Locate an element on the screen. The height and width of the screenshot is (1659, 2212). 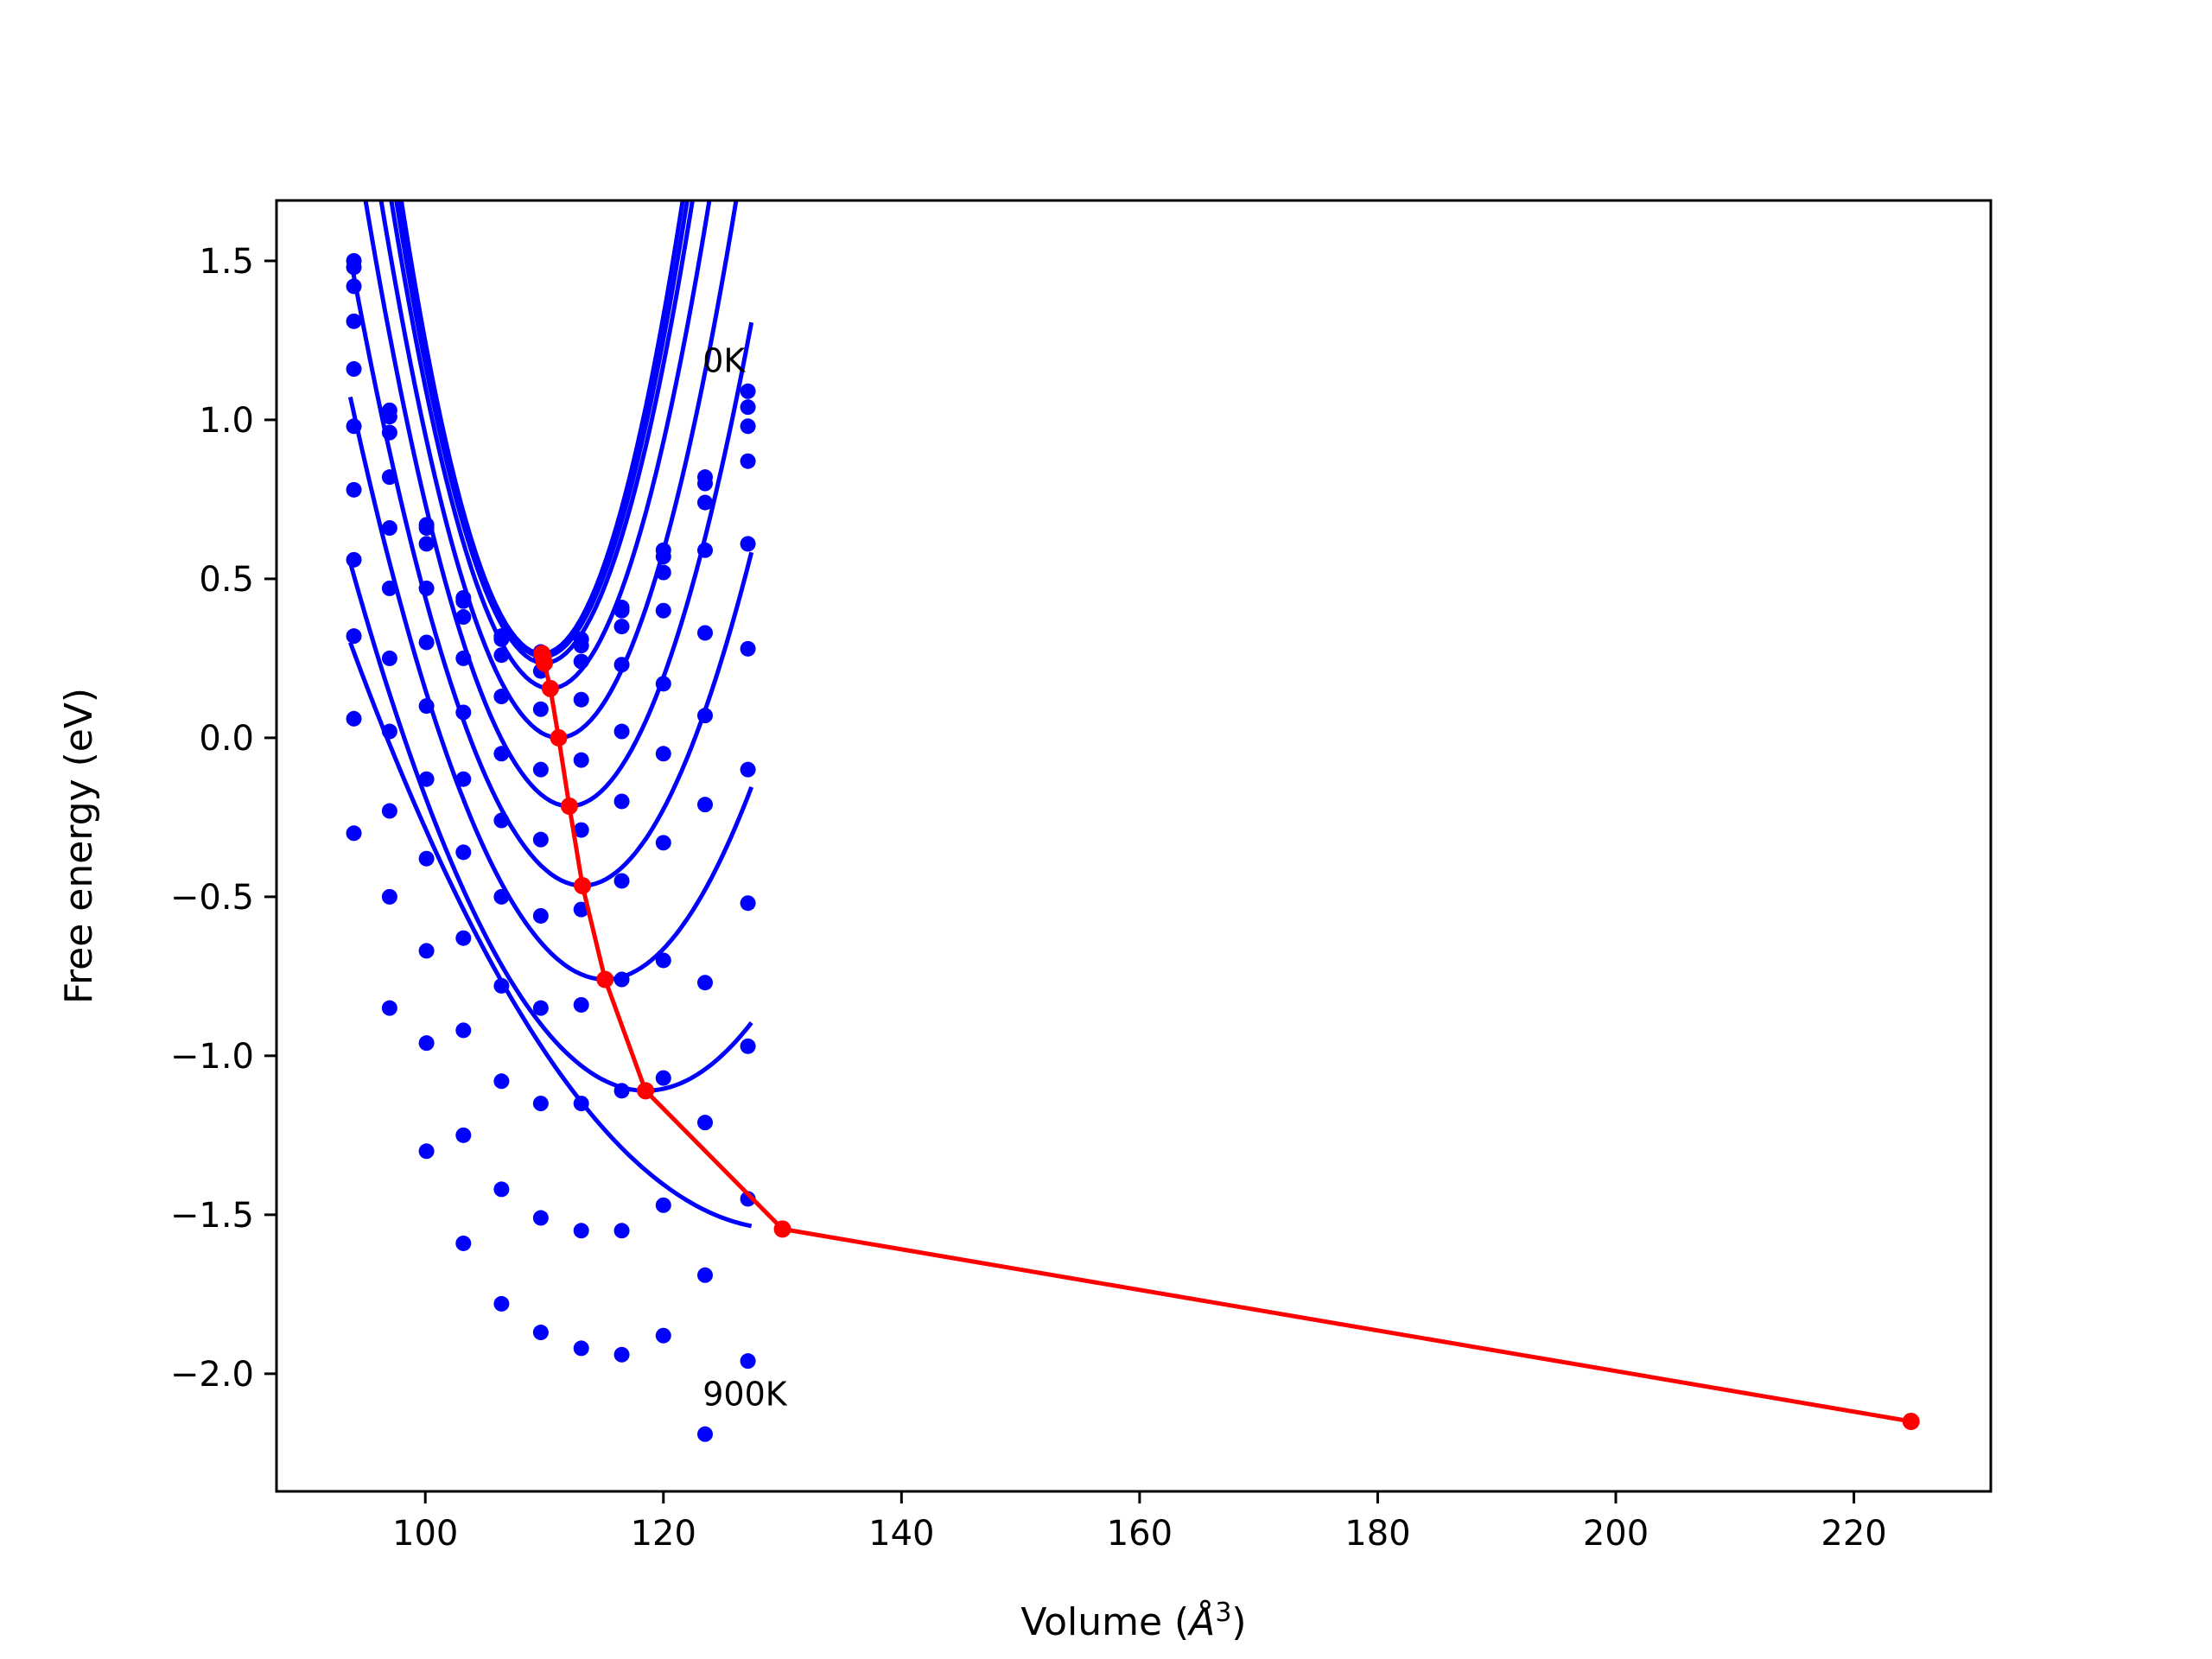
x-tick-label: 160 is located at coordinates (1140, 1534).